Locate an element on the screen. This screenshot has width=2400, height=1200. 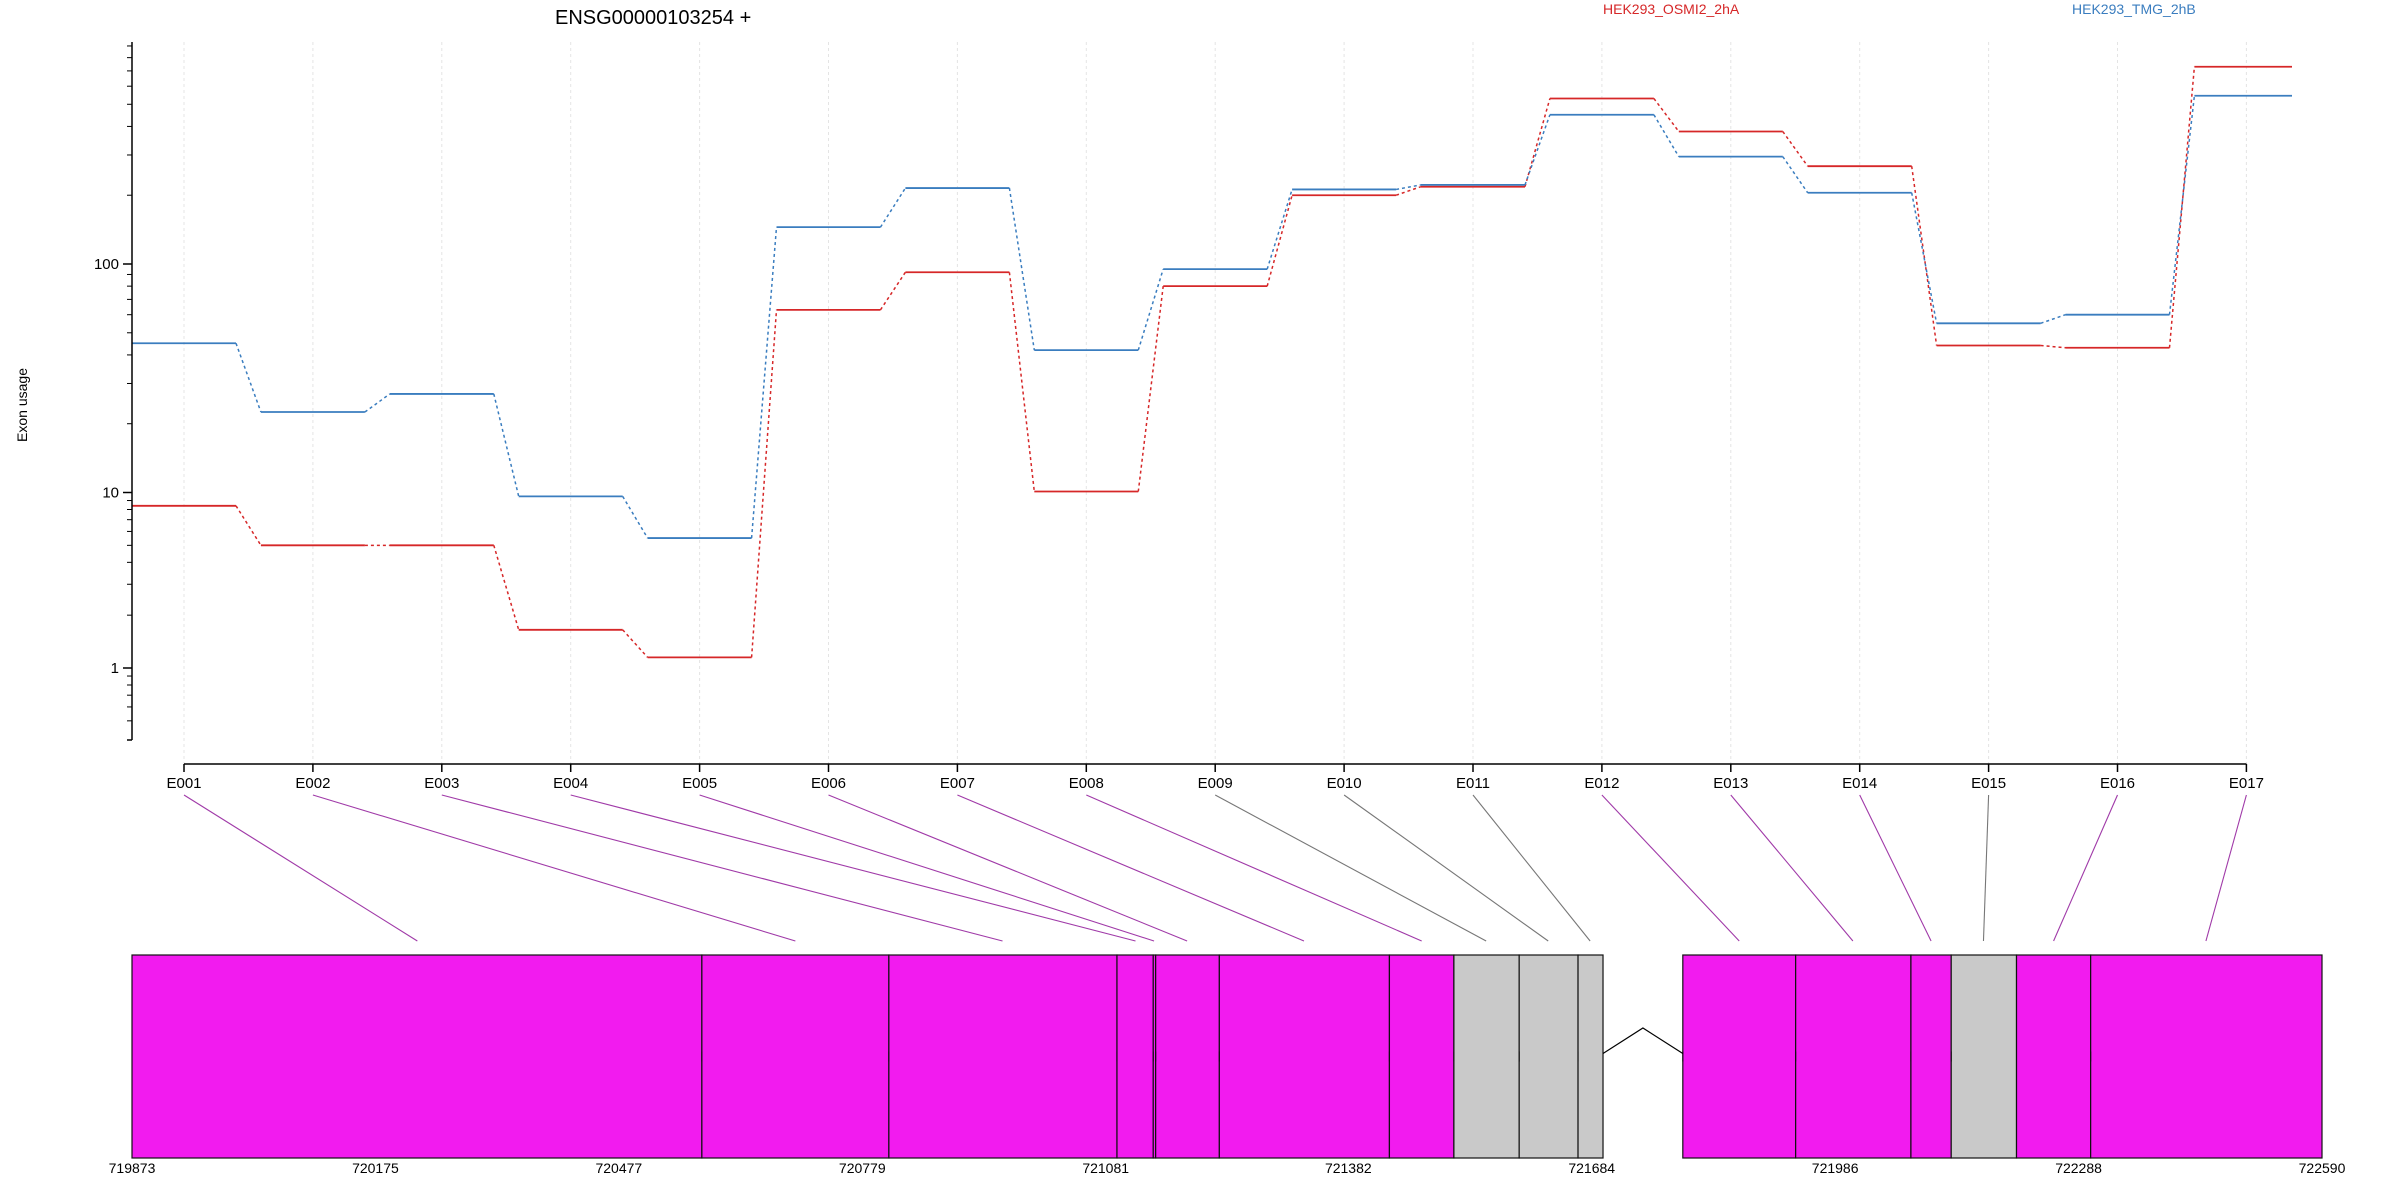
connector-e001 is located at coordinates (300, 868).